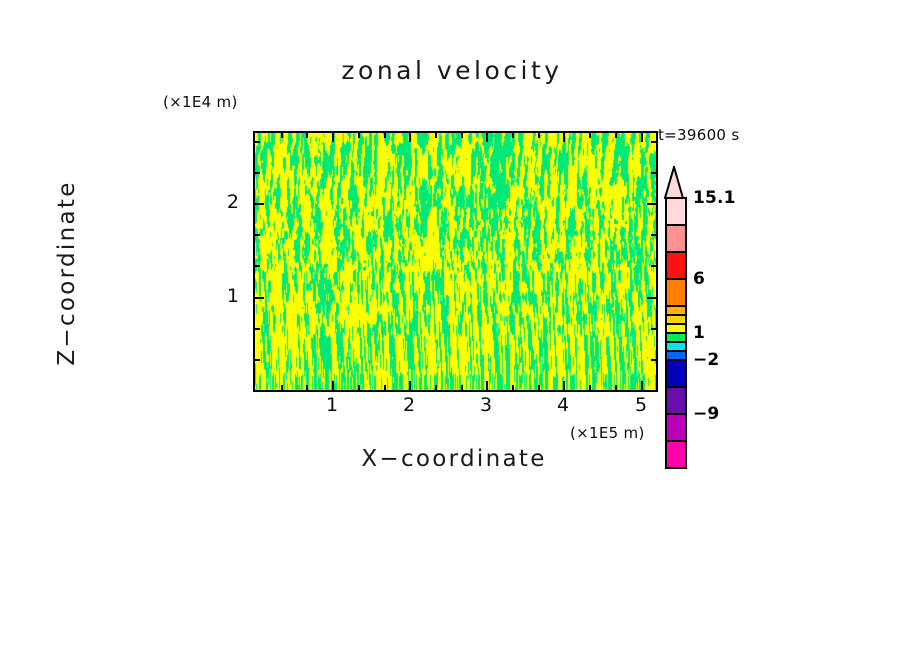  I want to click on page-title: zonal velocity, so click(452, 70).